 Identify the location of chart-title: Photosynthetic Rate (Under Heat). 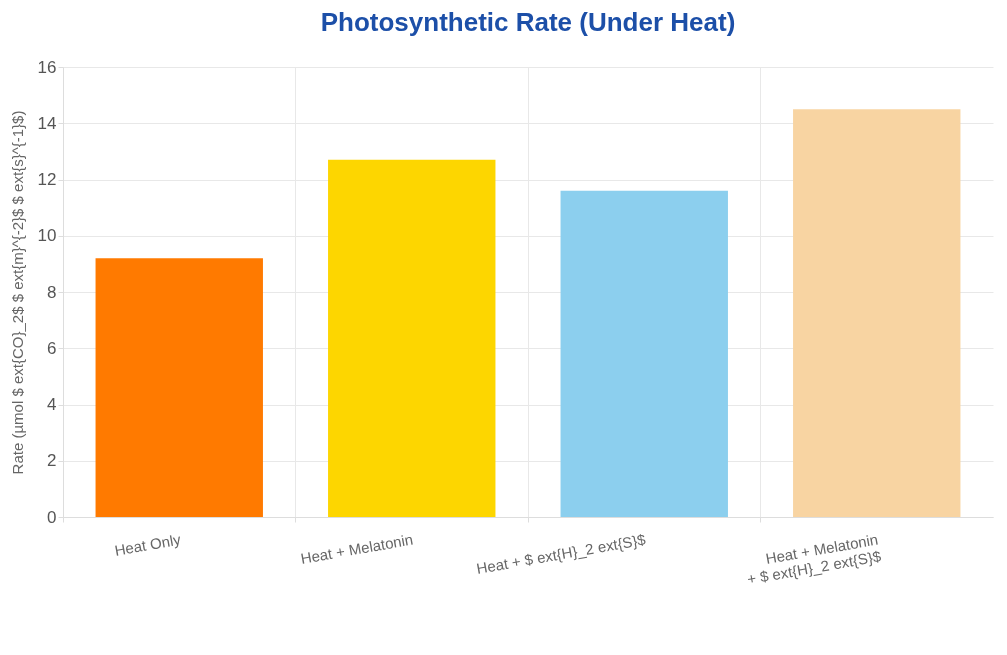
(528, 22).